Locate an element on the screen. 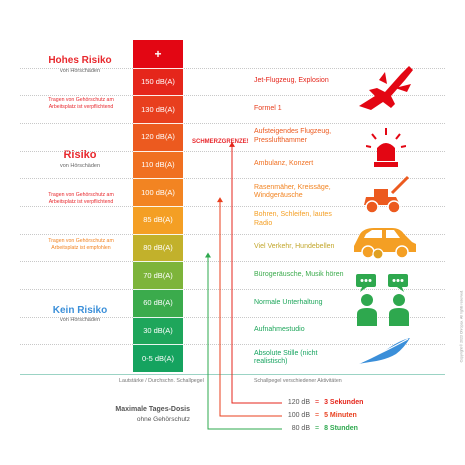 The width and height of the screenshot is (465, 465). fighter-jet-icon is located at coordinates (386, 88).